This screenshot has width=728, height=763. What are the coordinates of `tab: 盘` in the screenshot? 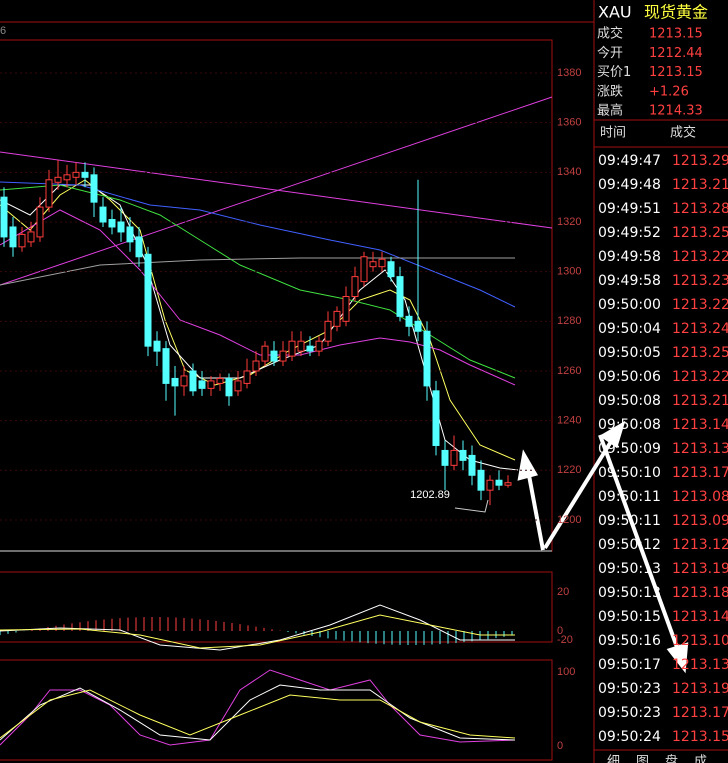 It's located at (671, 758).